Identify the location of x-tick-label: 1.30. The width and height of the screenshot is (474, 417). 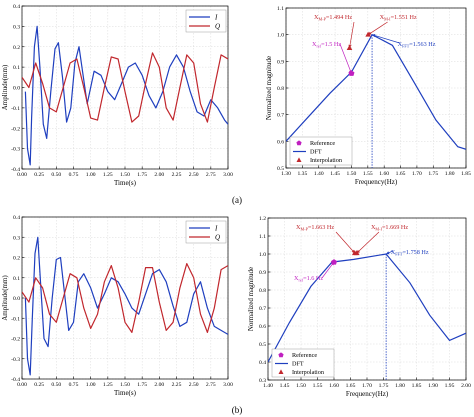
(286, 174).